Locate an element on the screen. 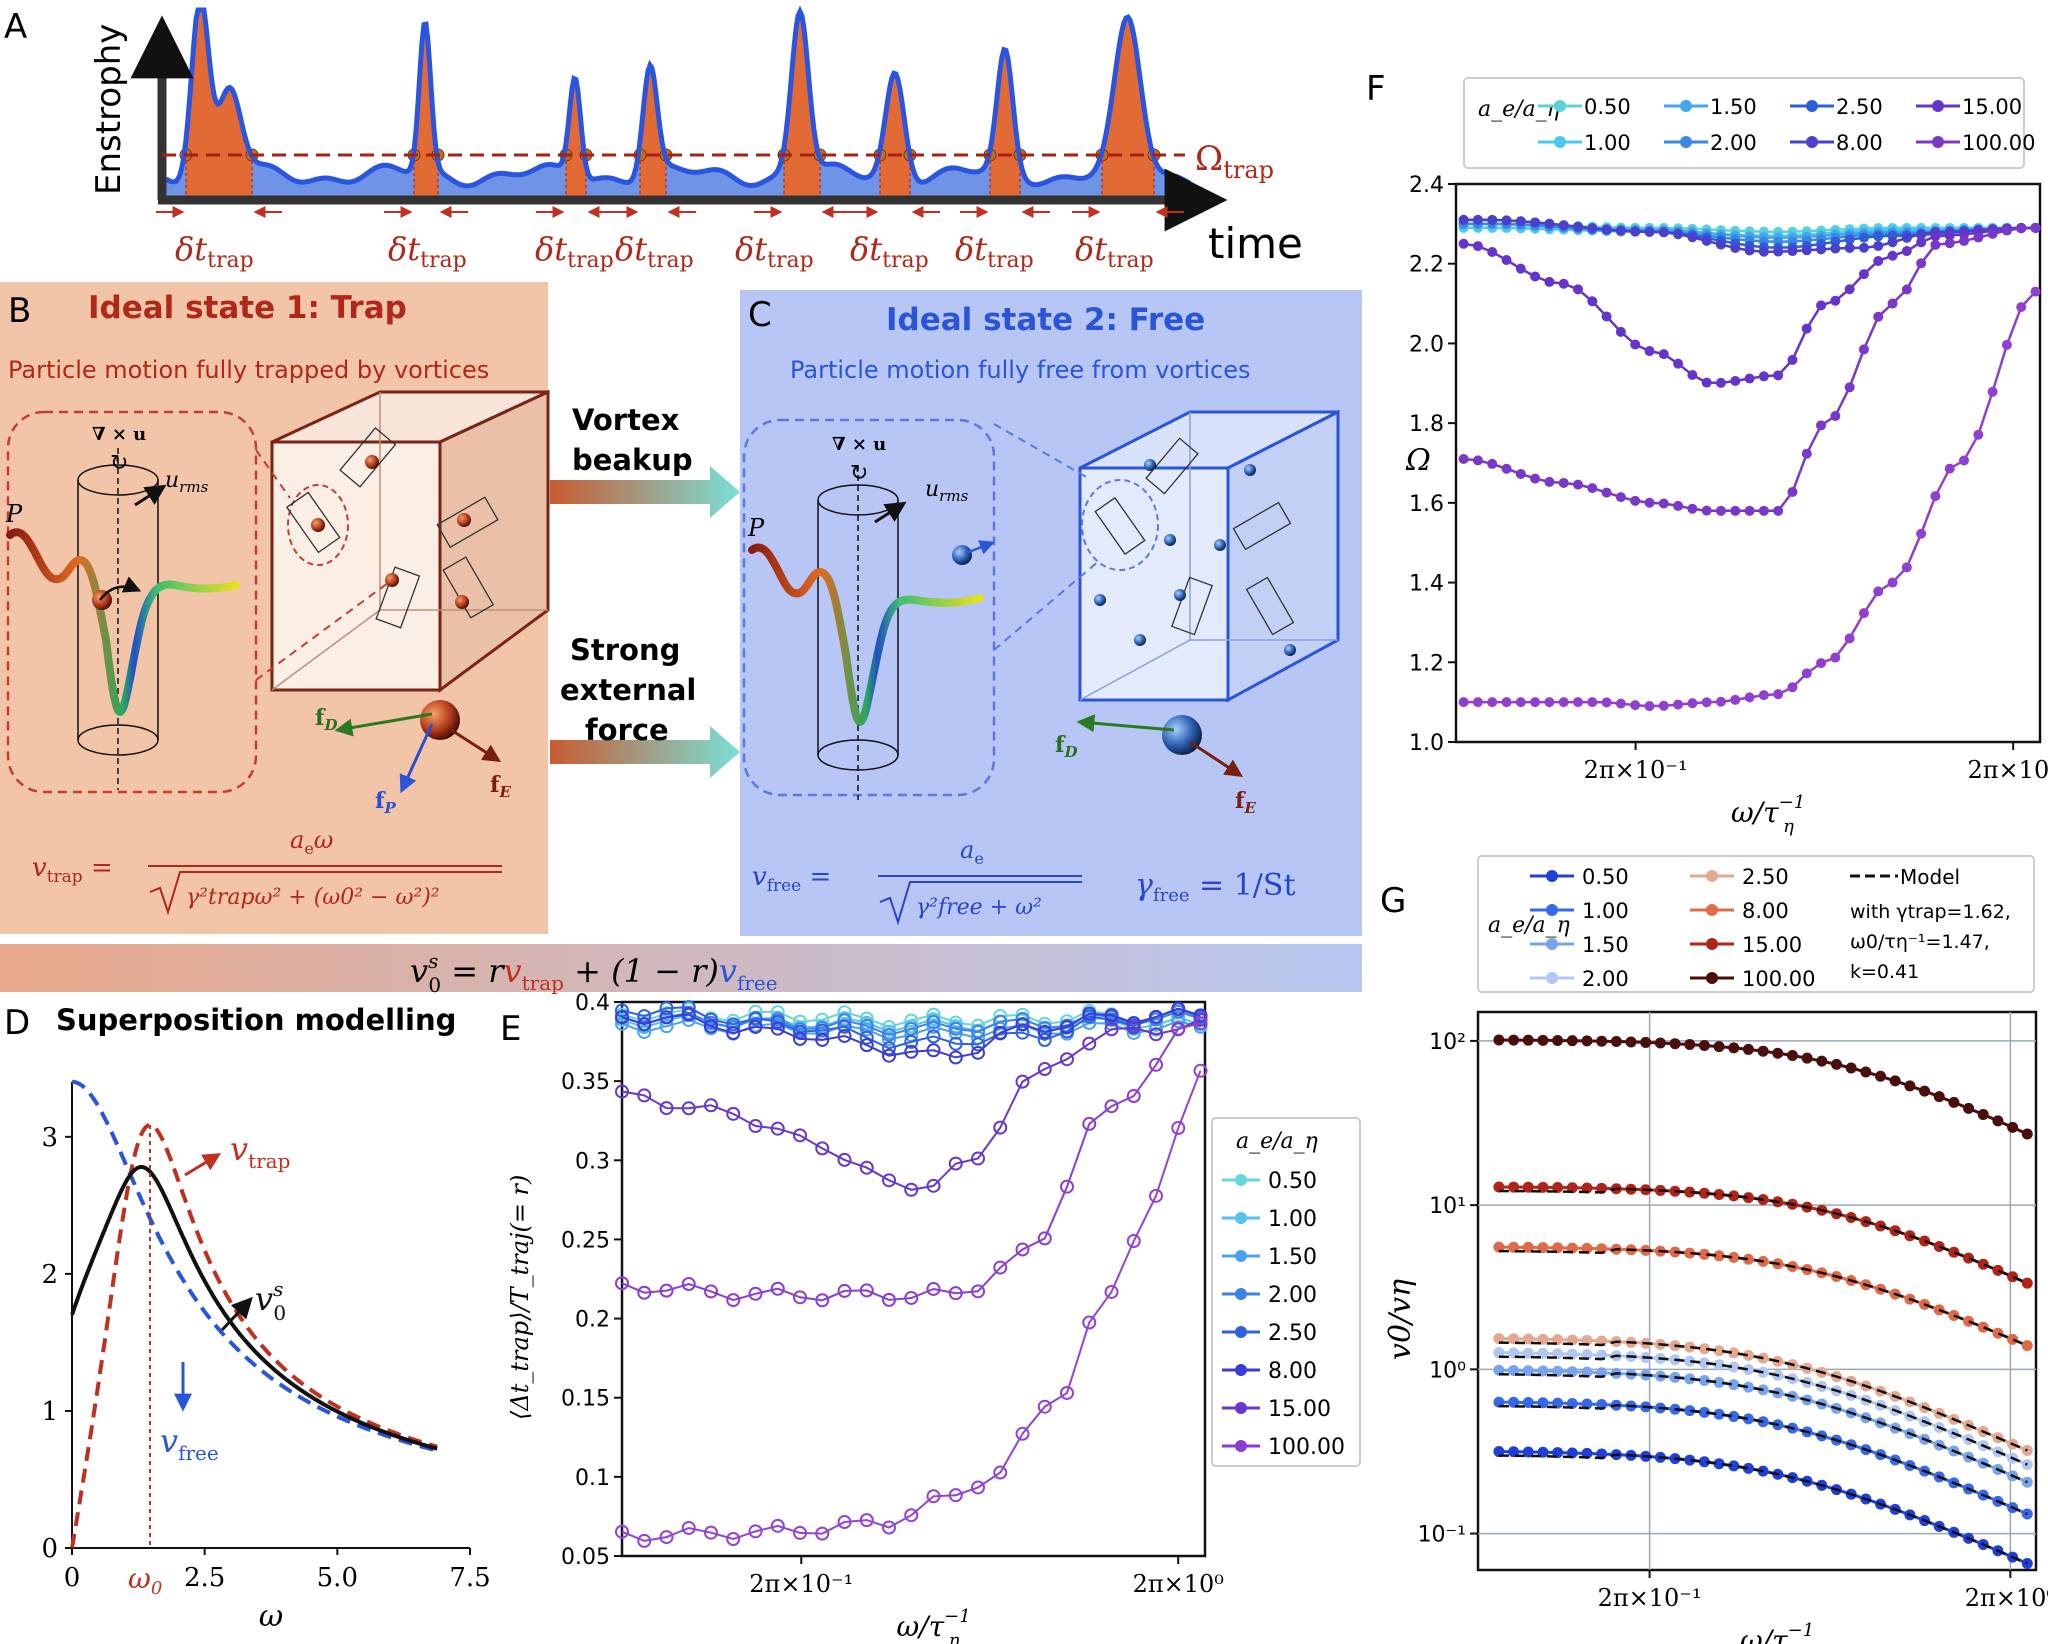  chart-f-series-100.00b is located at coordinates (1750, 499).